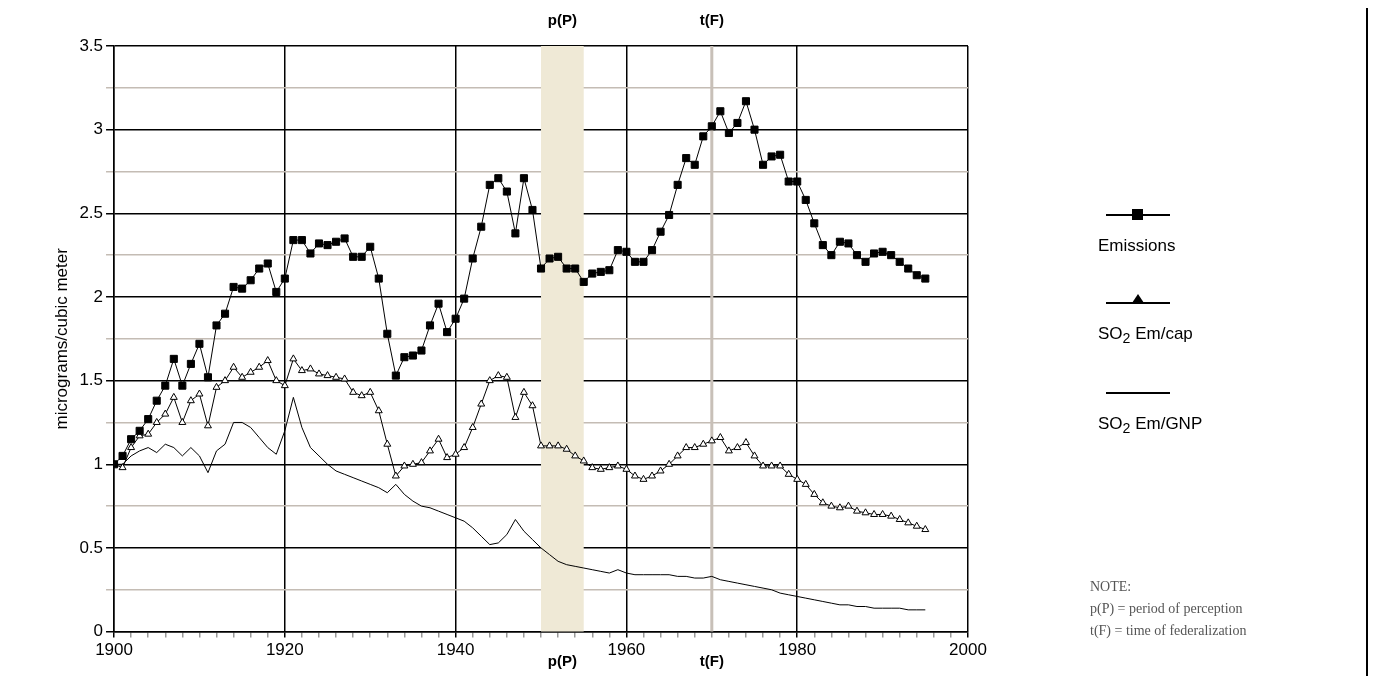 The image size is (1376, 687). Describe the element at coordinates (711, 19) in the screenshot. I see `ref-line-label: t(F)` at that location.